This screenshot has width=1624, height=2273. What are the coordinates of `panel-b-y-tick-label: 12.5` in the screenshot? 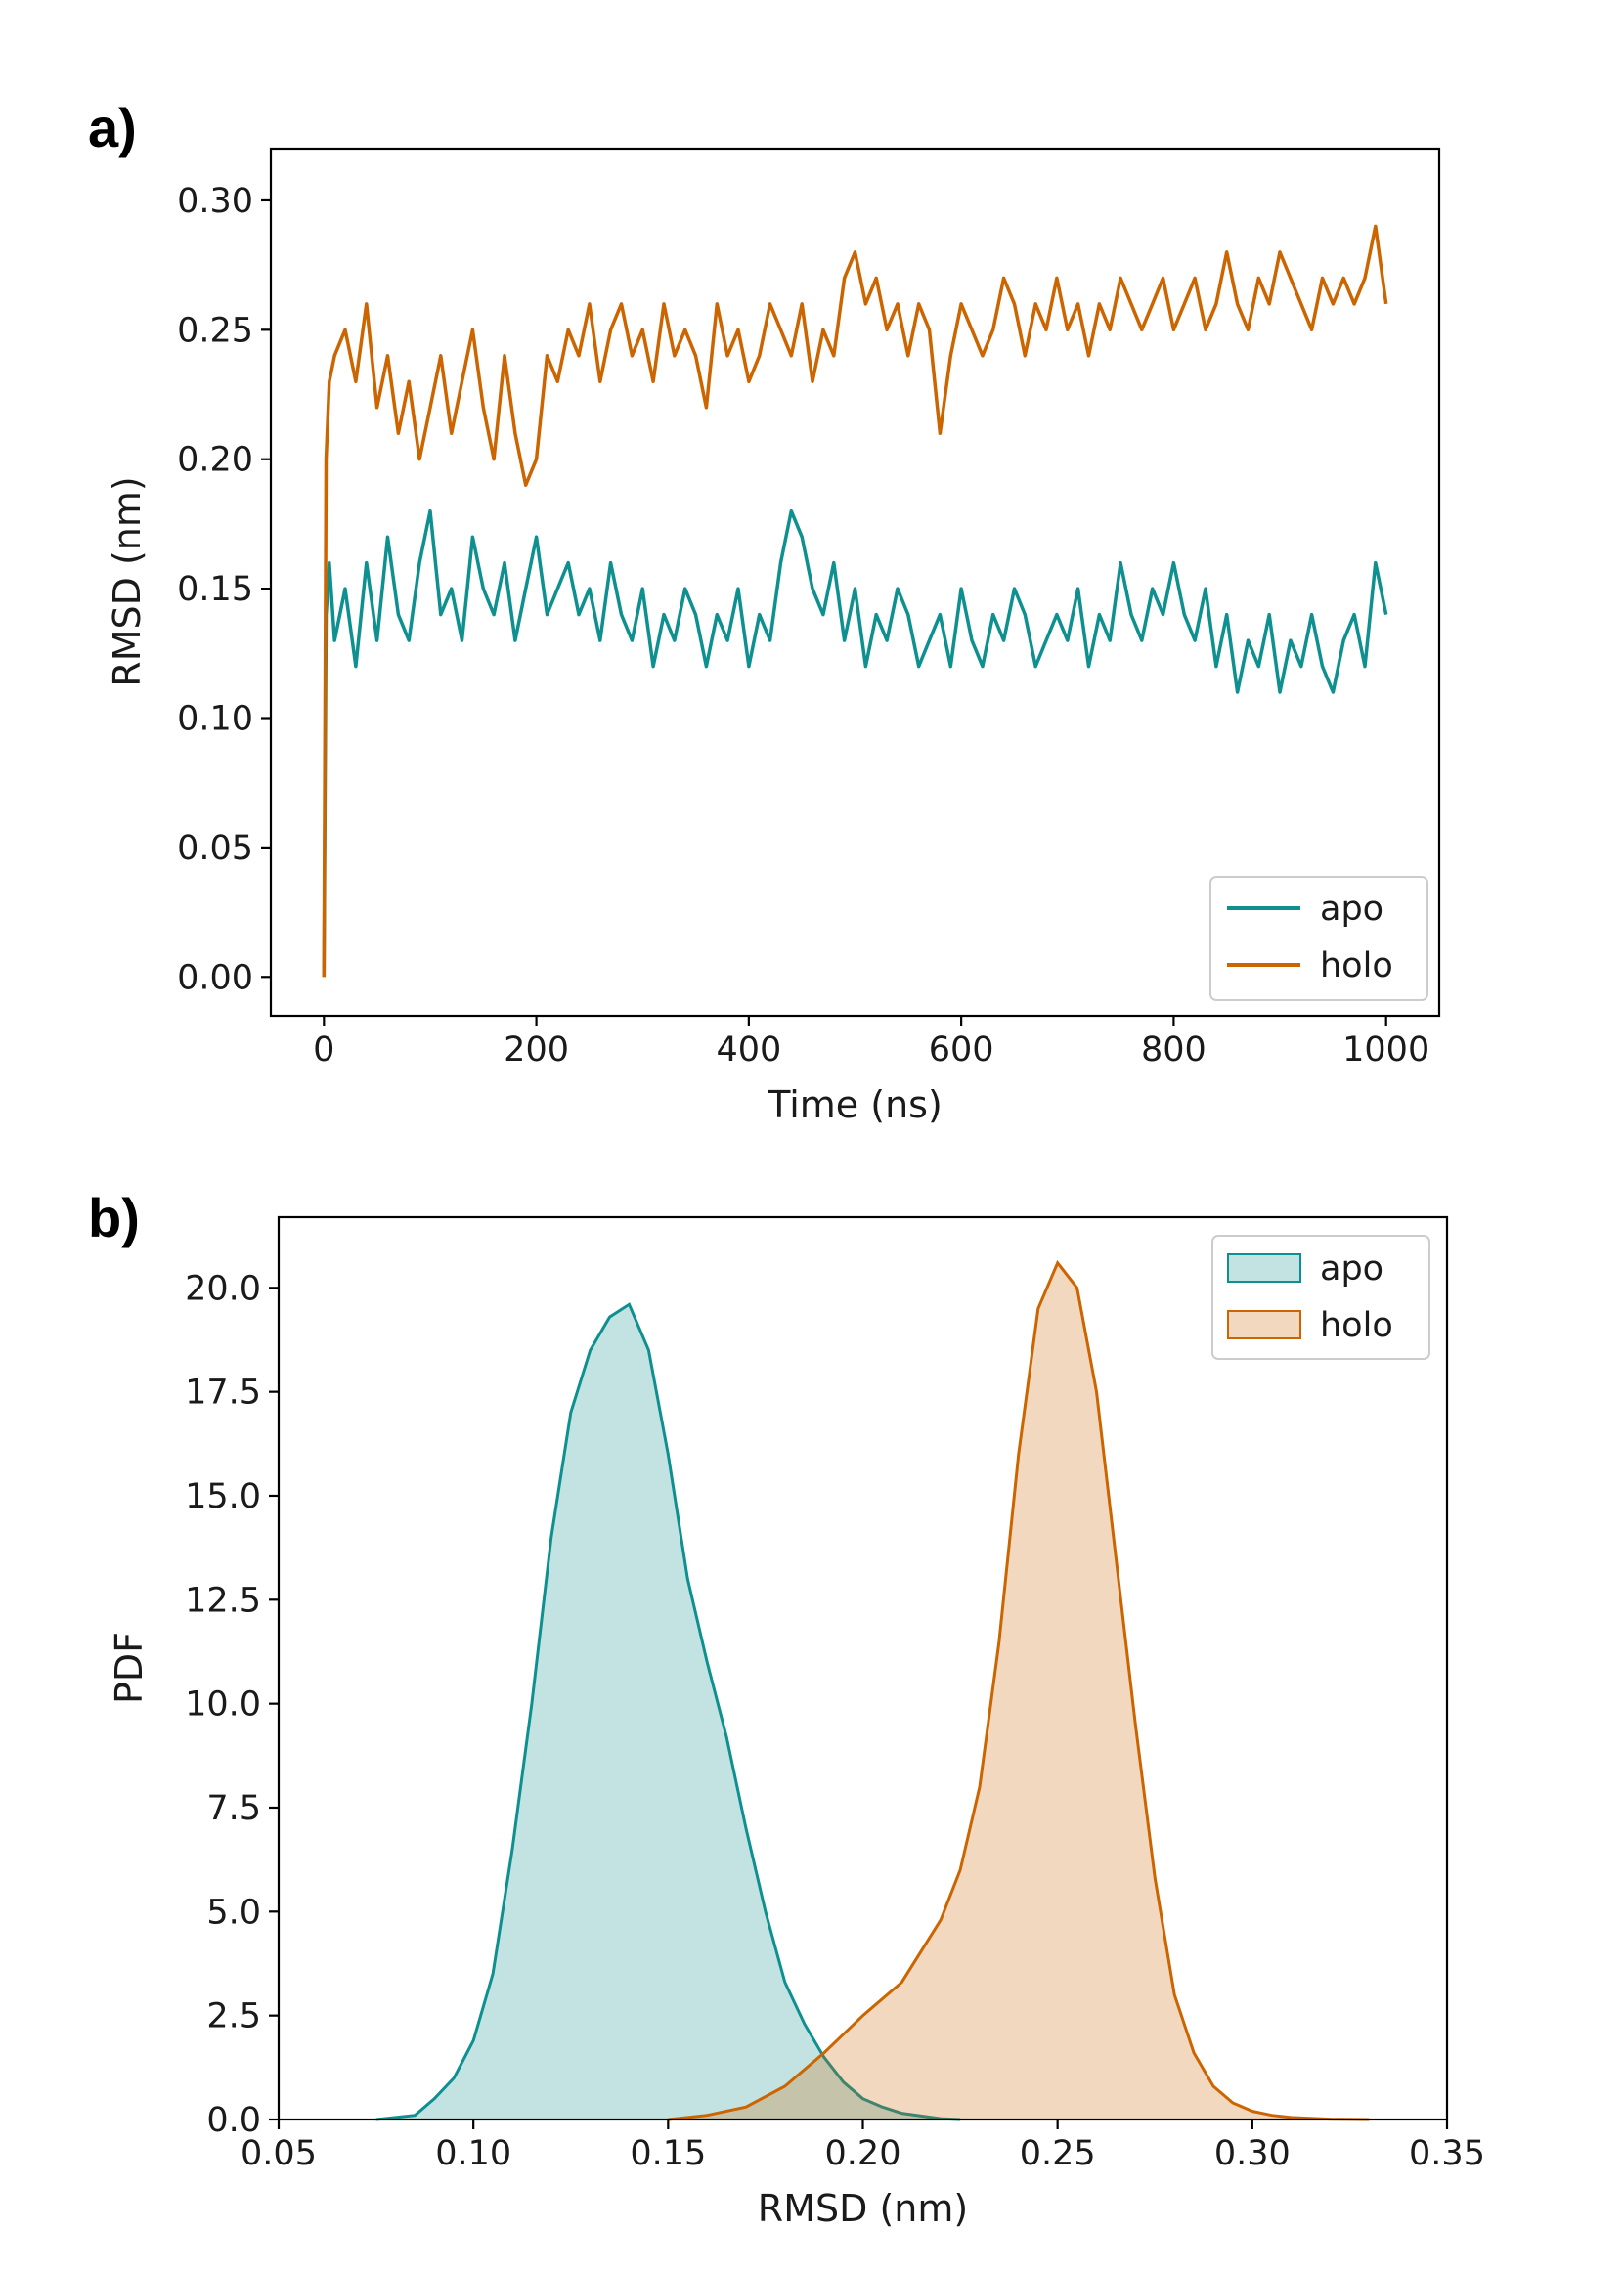 It's located at (223, 1600).